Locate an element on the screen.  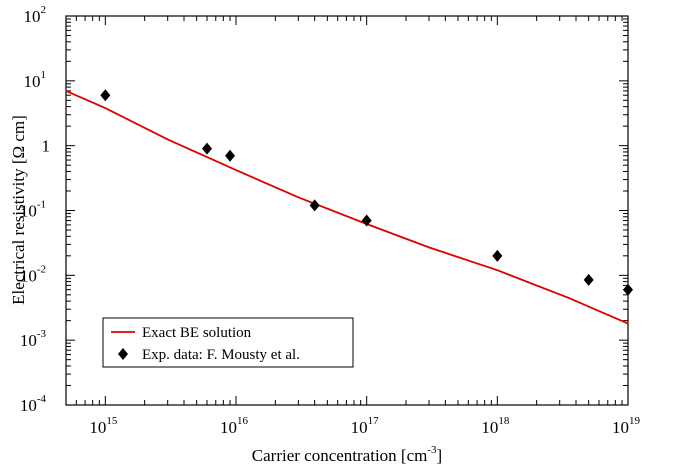
y-tick-label: 10⁻³ is located at coordinates (33, 339).